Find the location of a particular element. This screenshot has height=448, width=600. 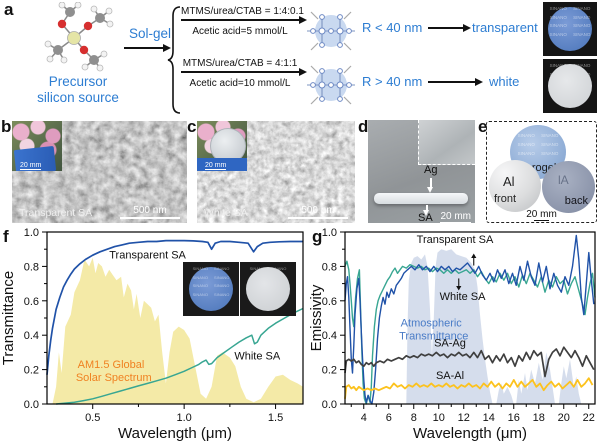

route1-radius: R < 40 nm is located at coordinates (392, 27).